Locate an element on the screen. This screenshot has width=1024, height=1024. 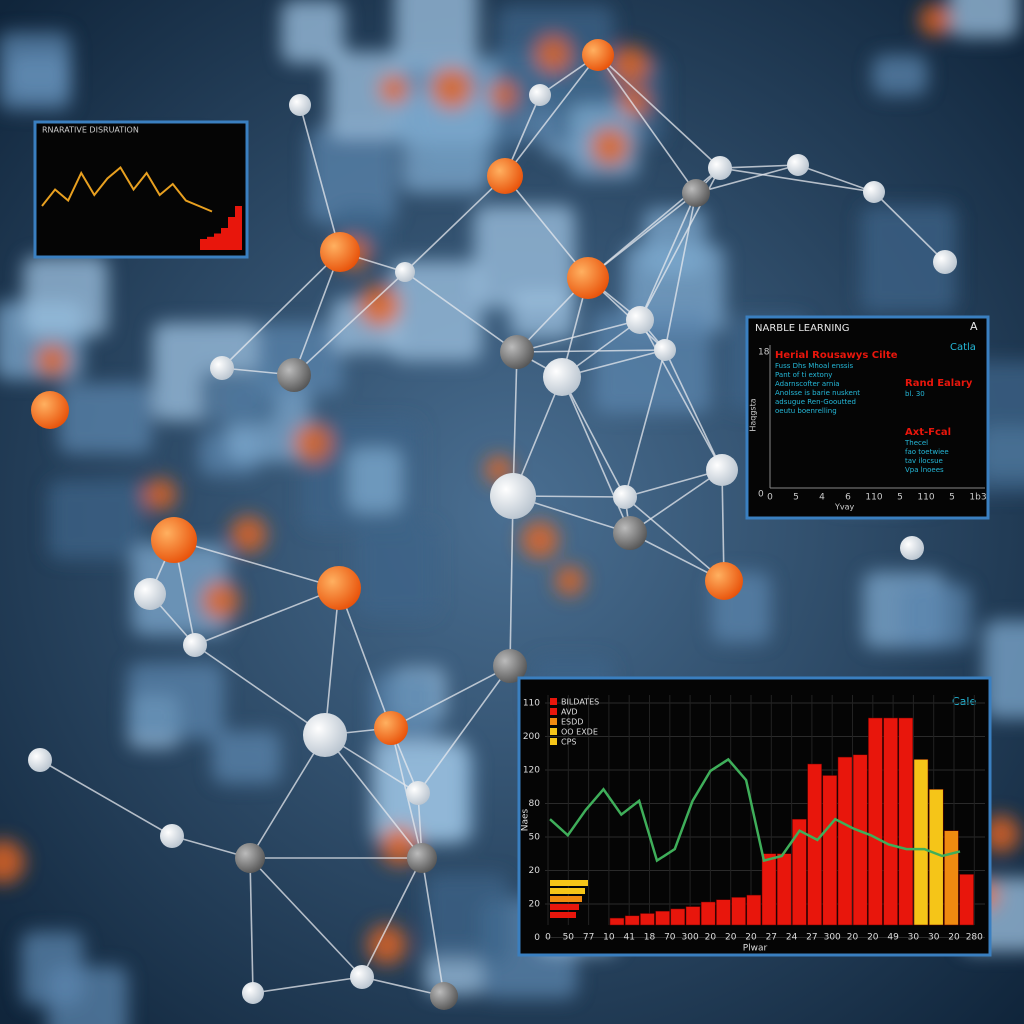
note-line: tav ilocsue is located at coordinates (924, 461).